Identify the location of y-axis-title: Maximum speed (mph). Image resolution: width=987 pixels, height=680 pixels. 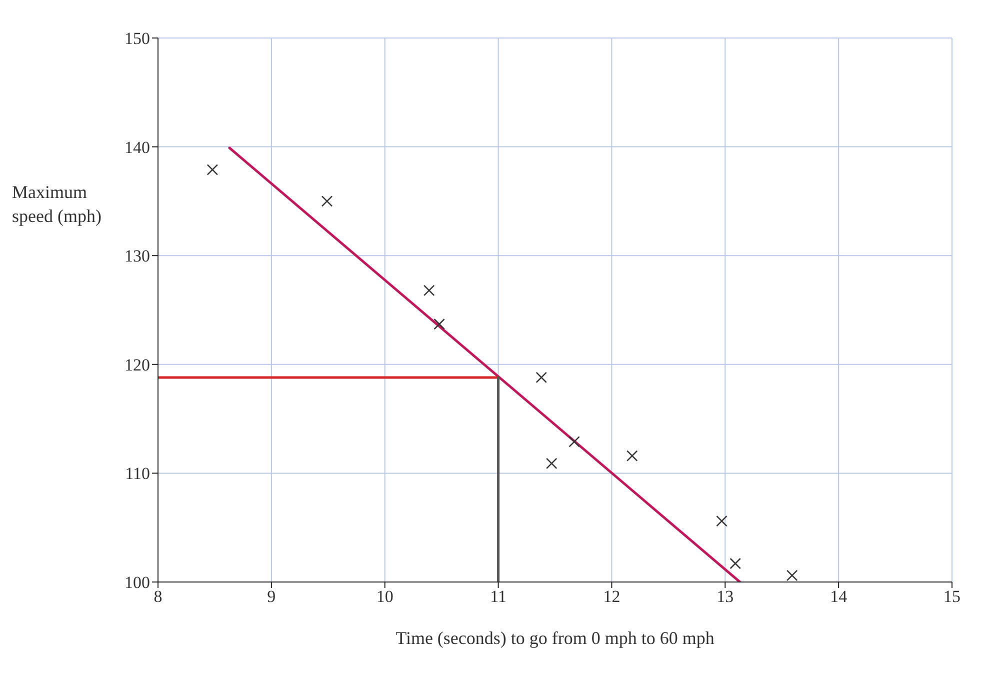
(57, 204).